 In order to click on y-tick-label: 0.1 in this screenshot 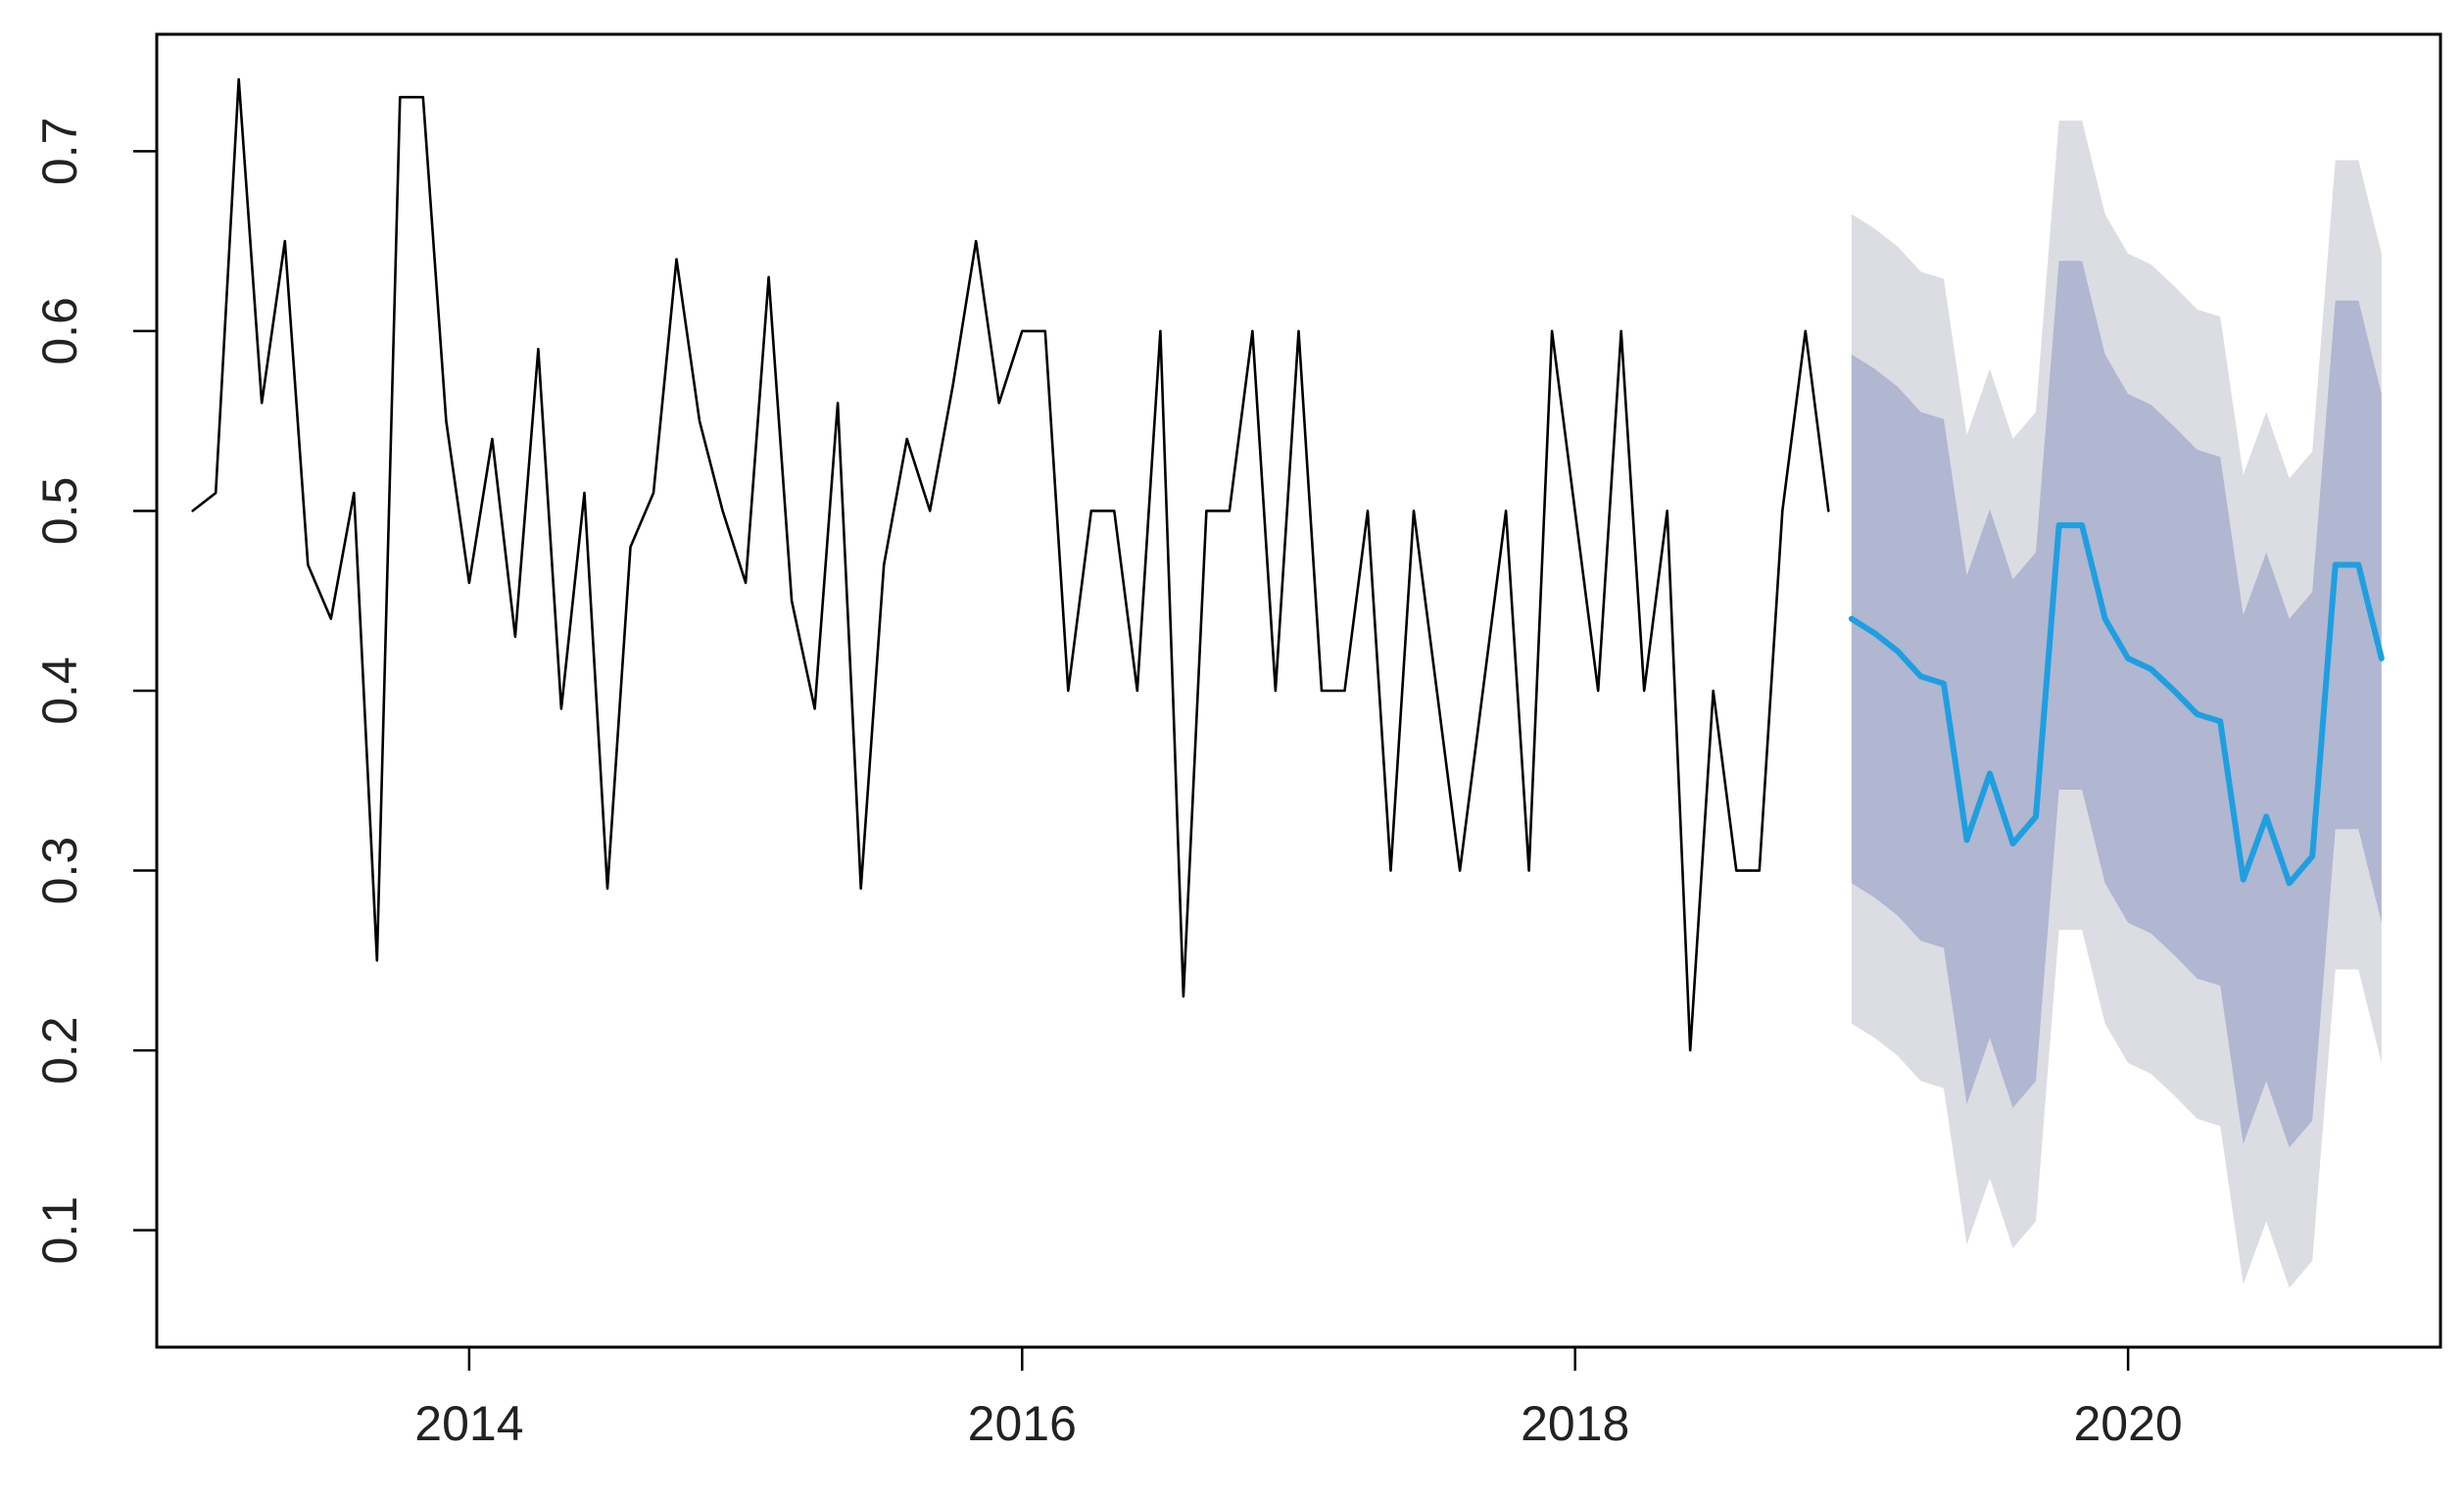, I will do `click(60, 1230)`.